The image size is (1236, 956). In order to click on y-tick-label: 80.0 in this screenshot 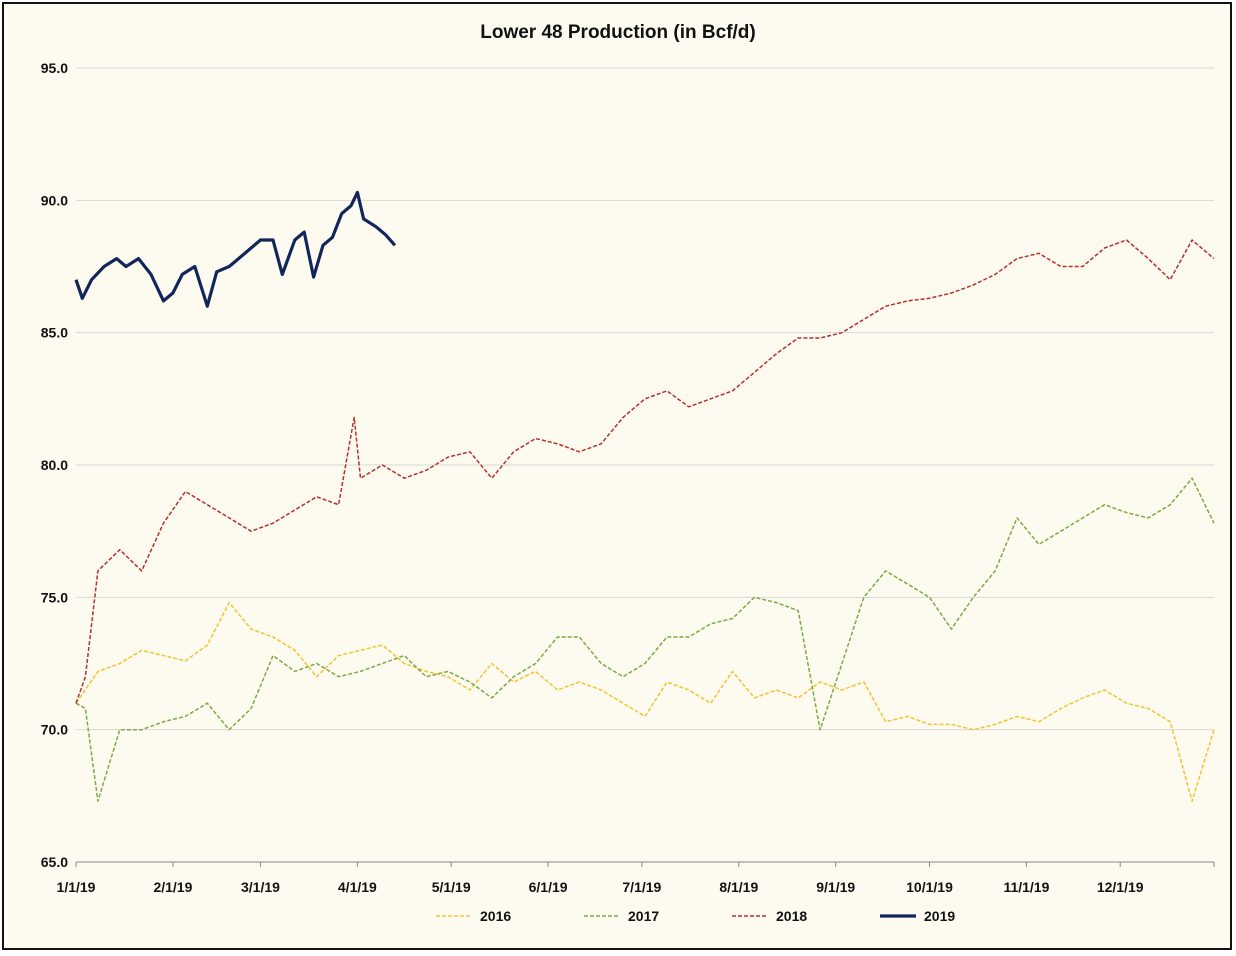, I will do `click(54, 465)`.